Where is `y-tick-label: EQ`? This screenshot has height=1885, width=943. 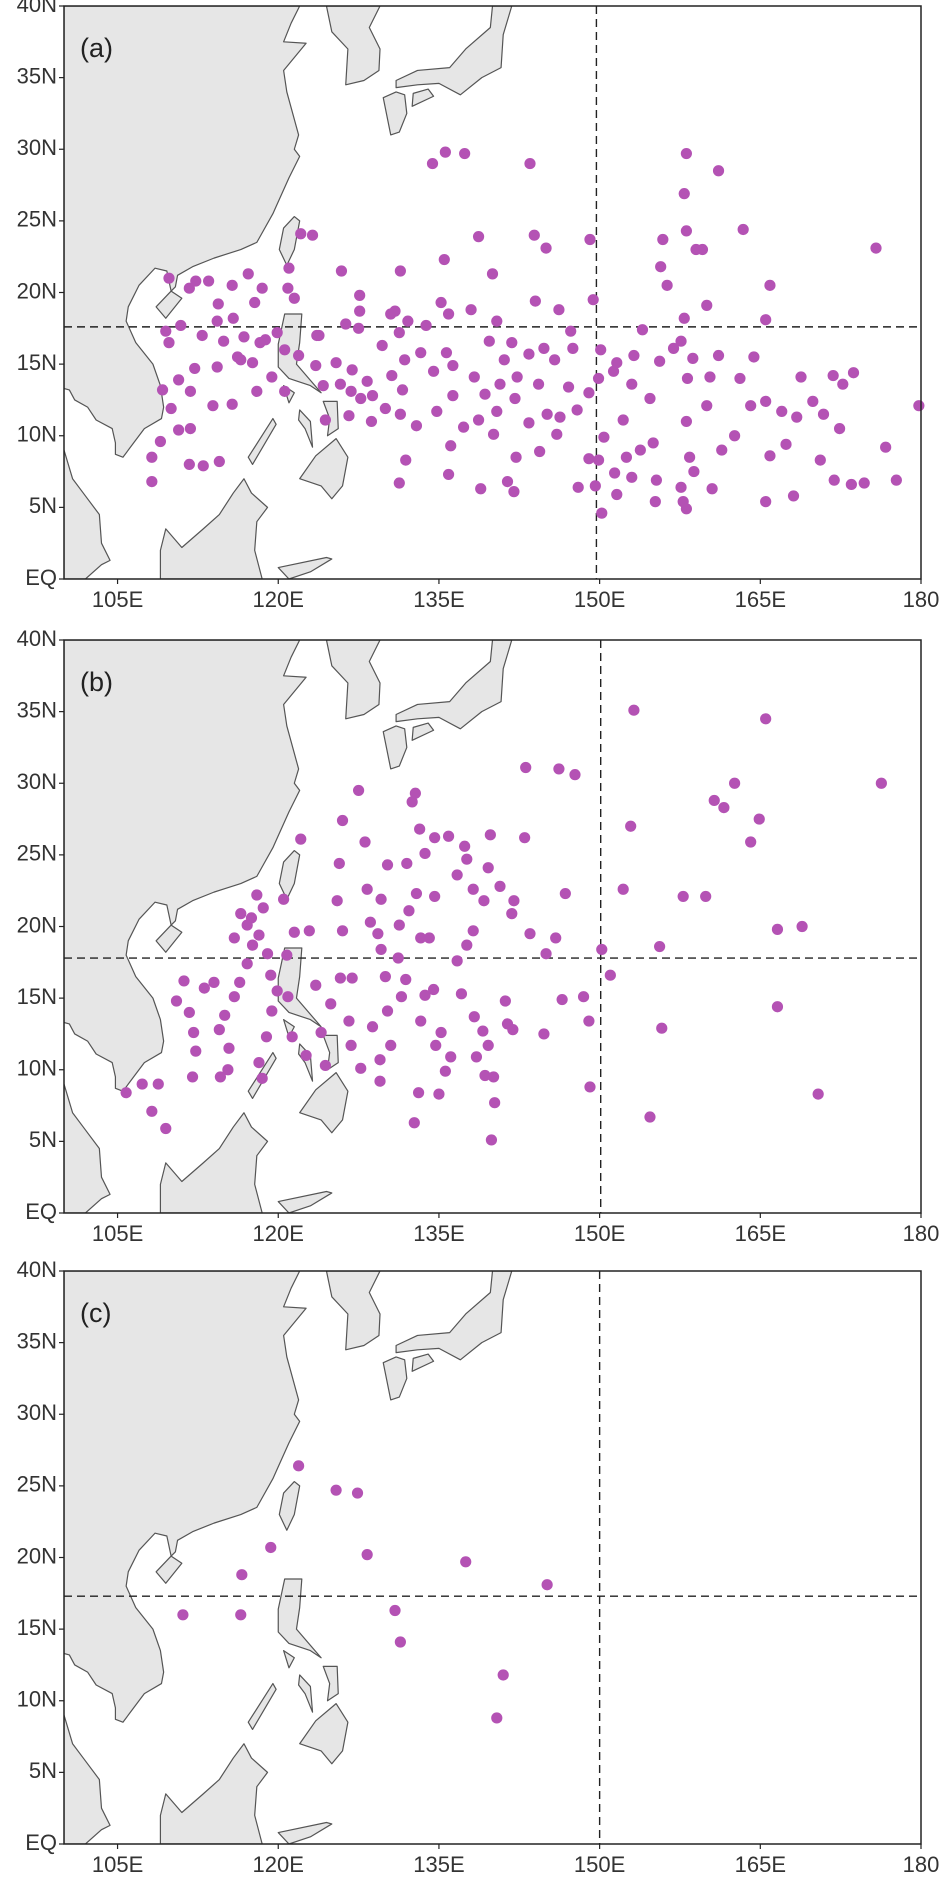 y-tick-label: EQ is located at coordinates (41, 577).